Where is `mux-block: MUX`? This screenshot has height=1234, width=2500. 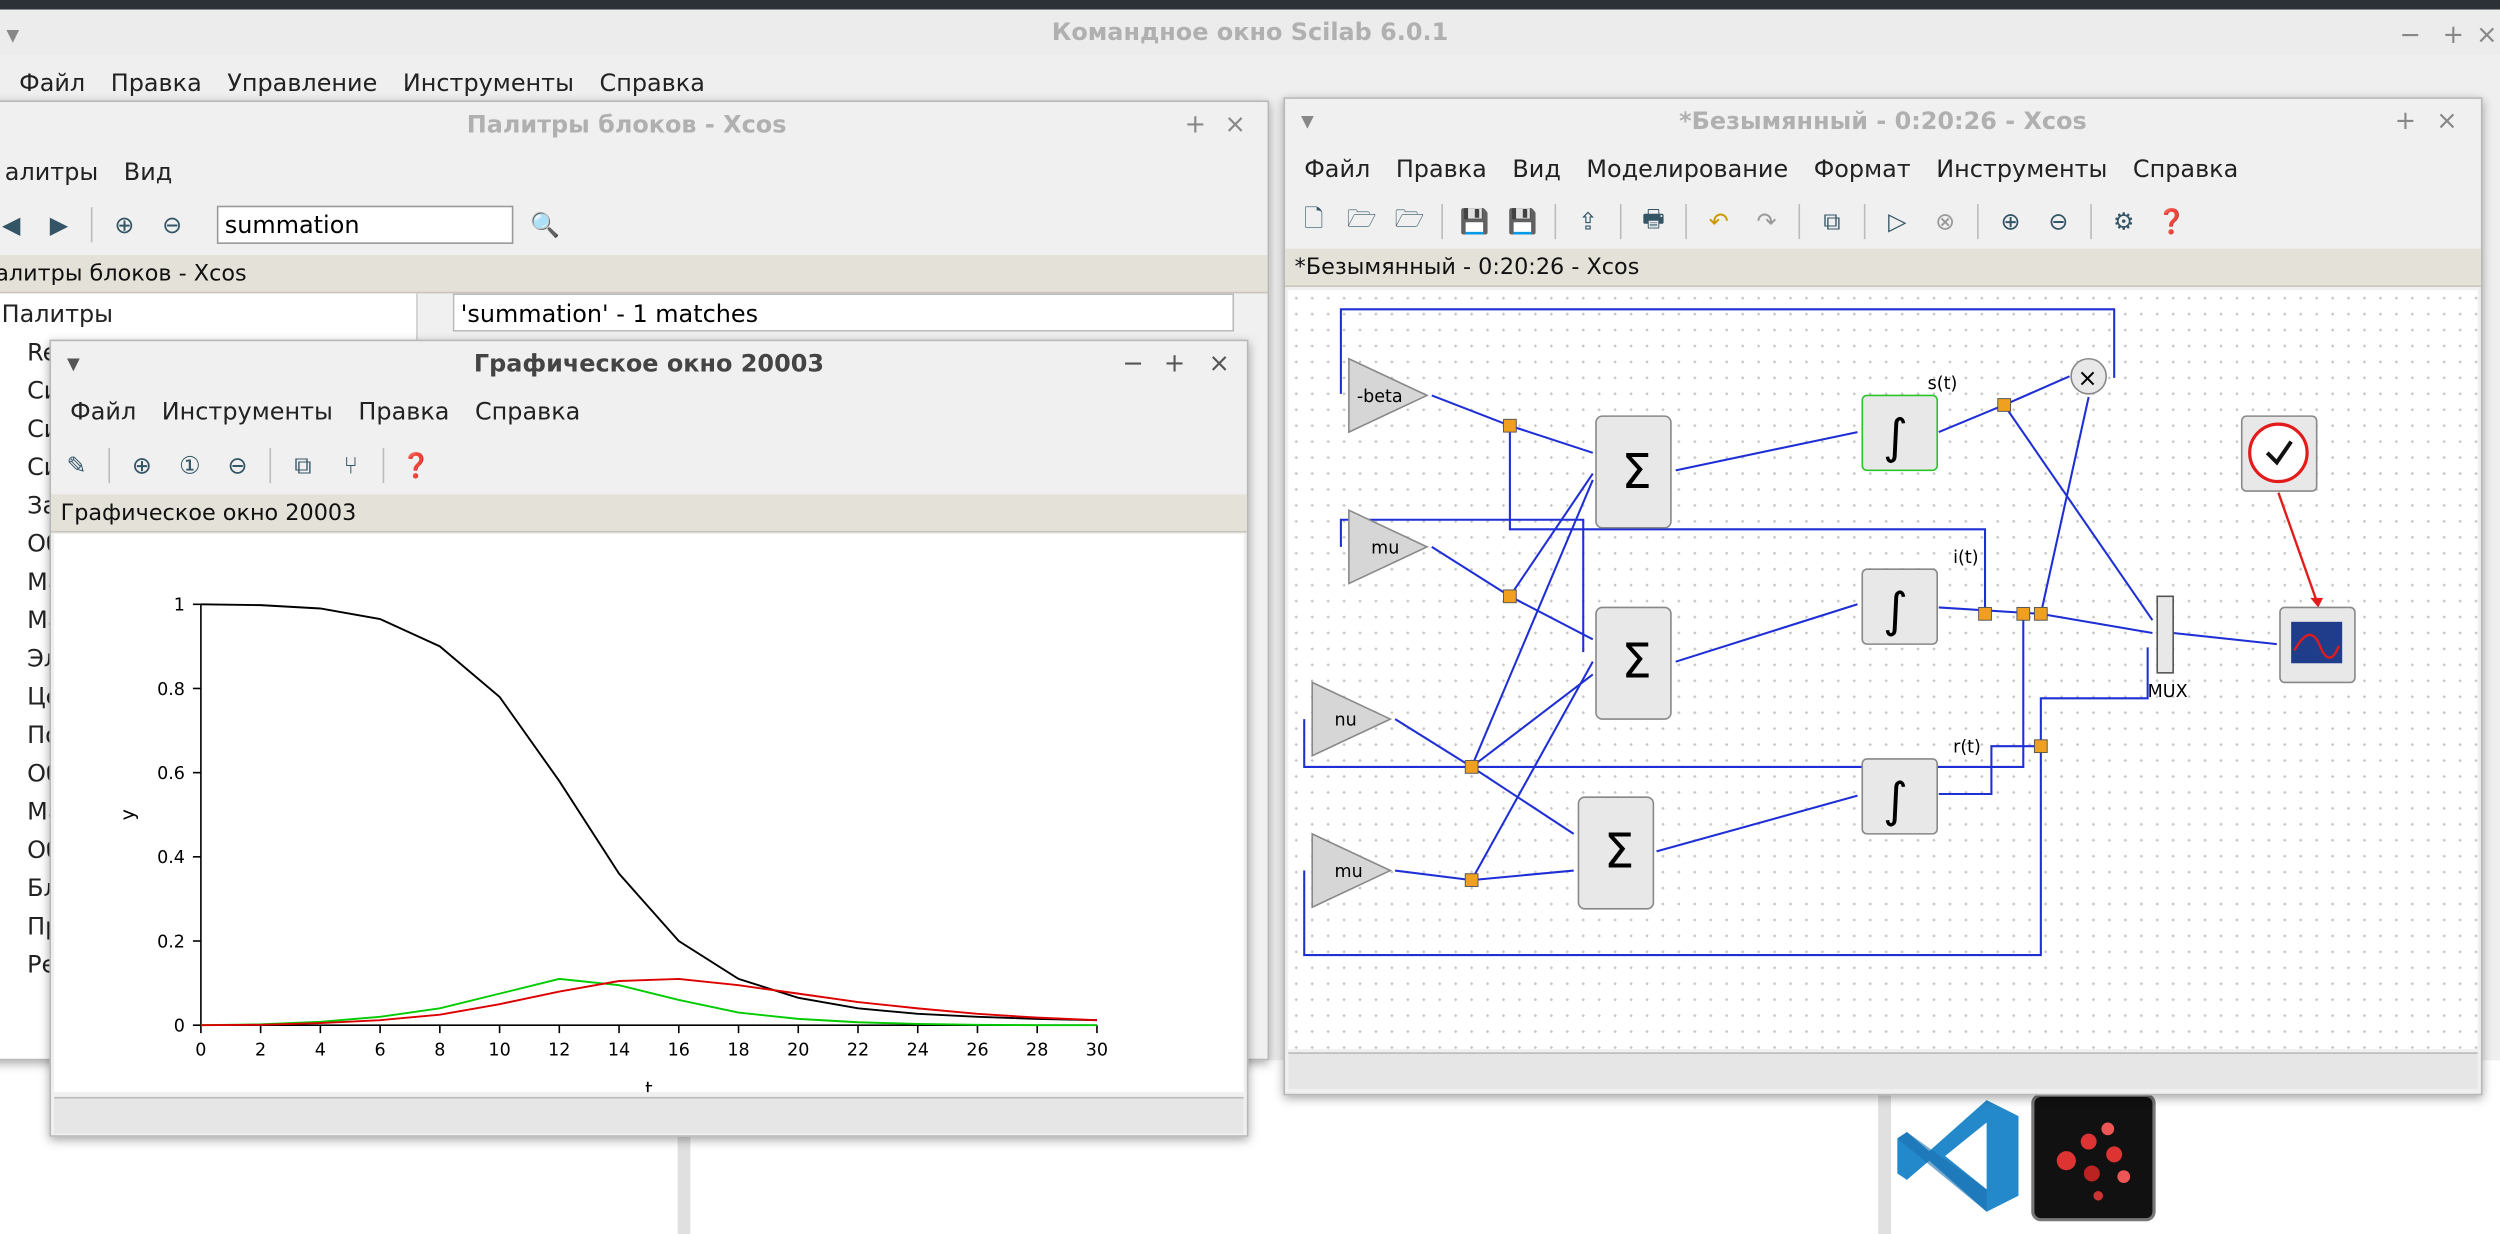
mux-block: MUX is located at coordinates (2168, 648).